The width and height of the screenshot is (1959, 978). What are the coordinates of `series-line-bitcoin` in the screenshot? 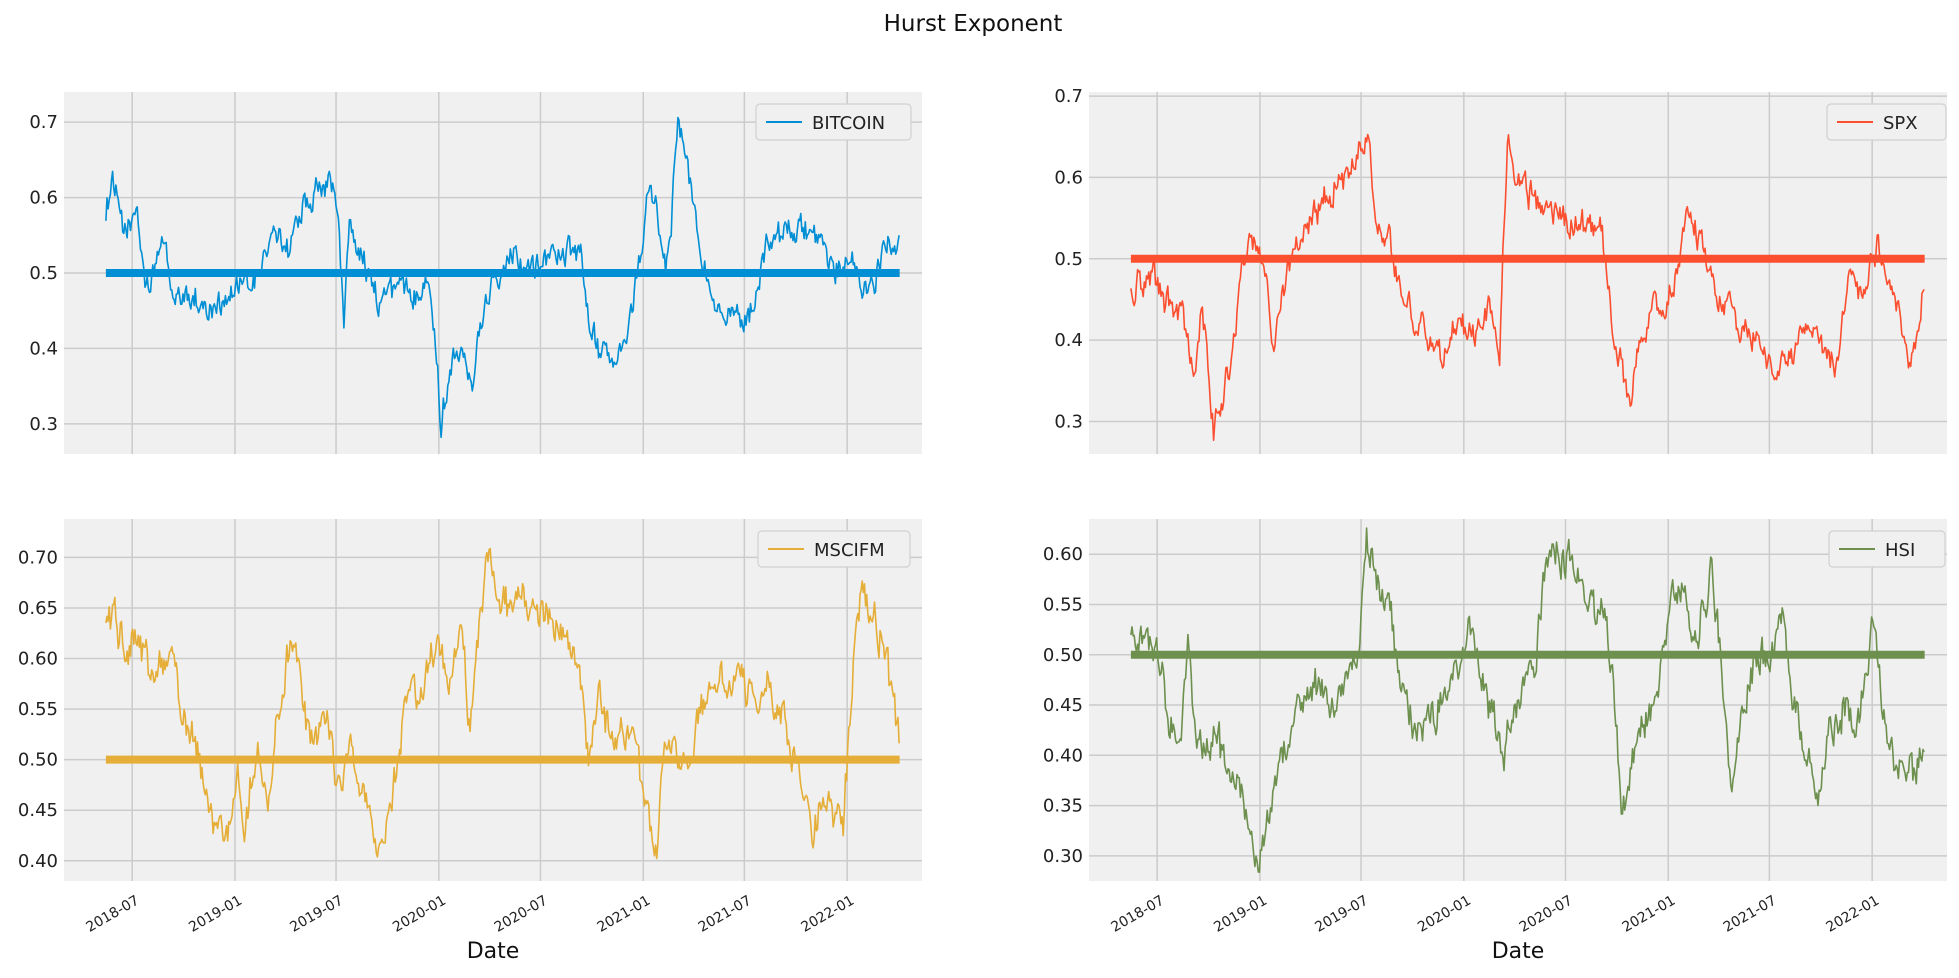 It's located at (502, 277).